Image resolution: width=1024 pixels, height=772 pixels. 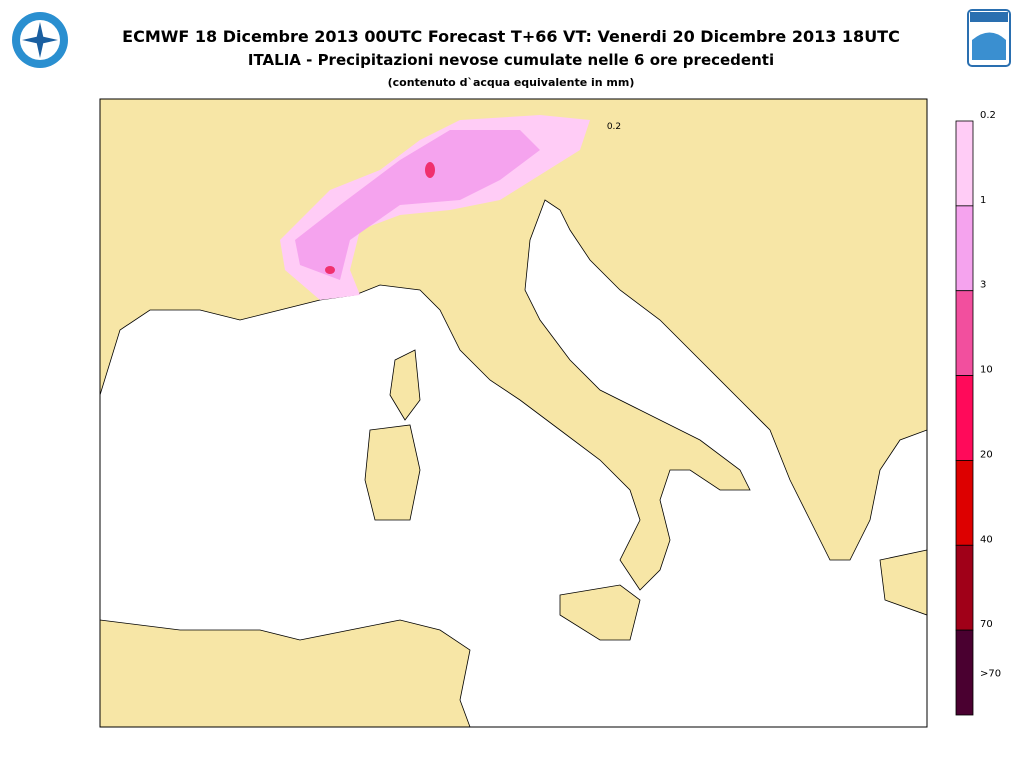 I want to click on logo-left, so click(x=40, y=40).